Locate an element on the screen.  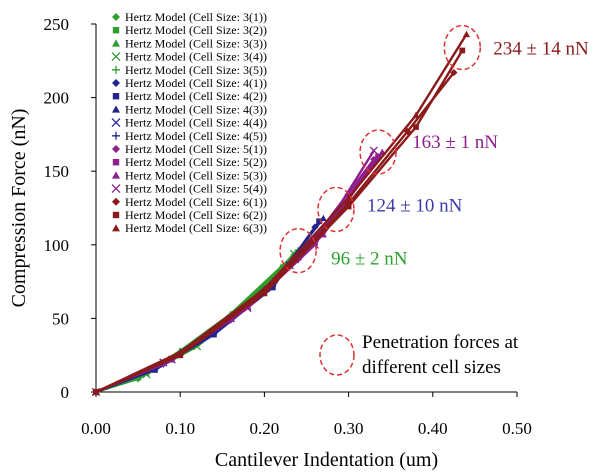
legend-item: Hertz Model (Cell Size: 4(2)) is located at coordinates (189, 96).